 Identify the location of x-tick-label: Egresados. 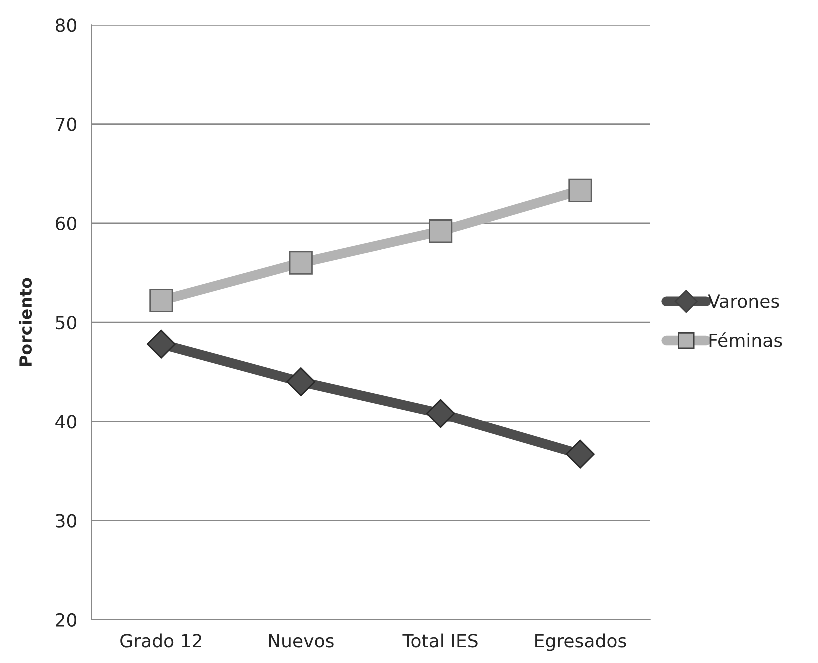
(581, 643).